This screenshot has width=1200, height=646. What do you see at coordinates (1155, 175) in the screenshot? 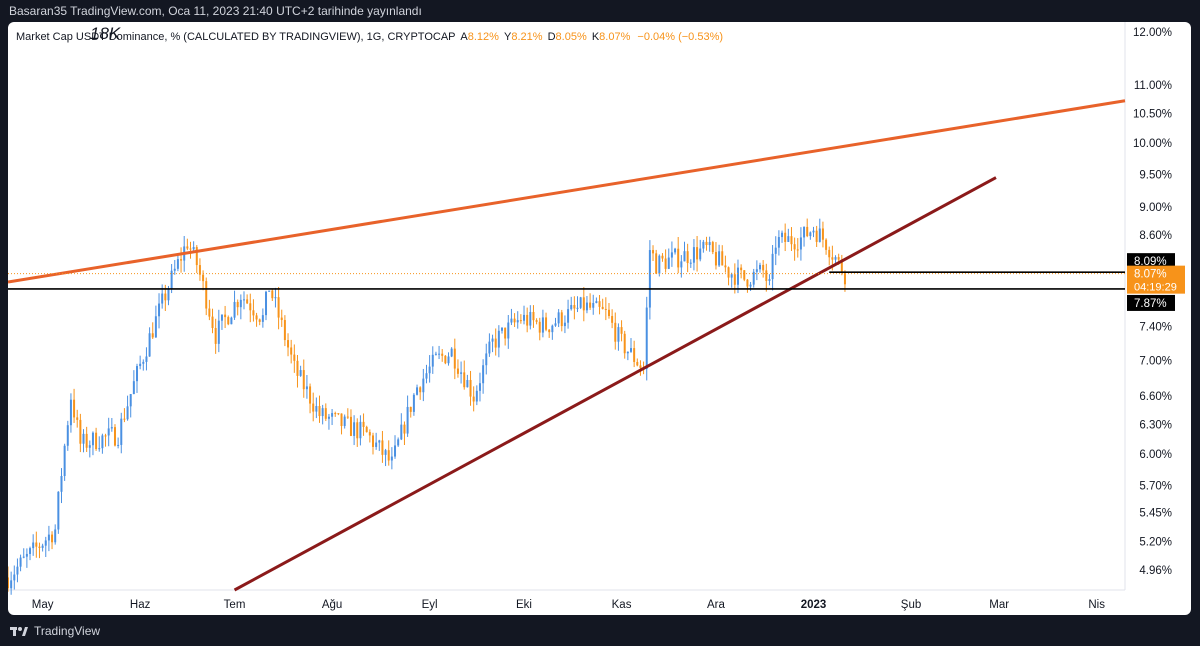
I see `y-tick-label: 9.50%` at bounding box center [1155, 175].